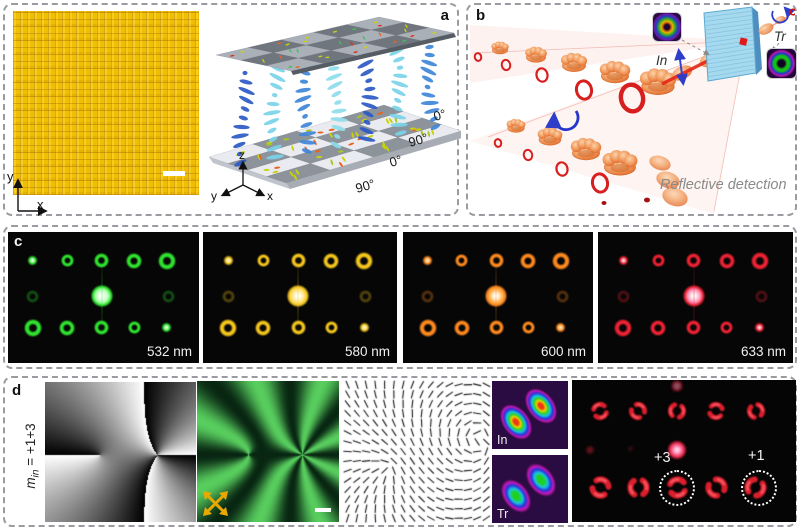  What do you see at coordinates (242, 175) in the screenshot?
I see `xyz-triad: z x y` at bounding box center [242, 175].